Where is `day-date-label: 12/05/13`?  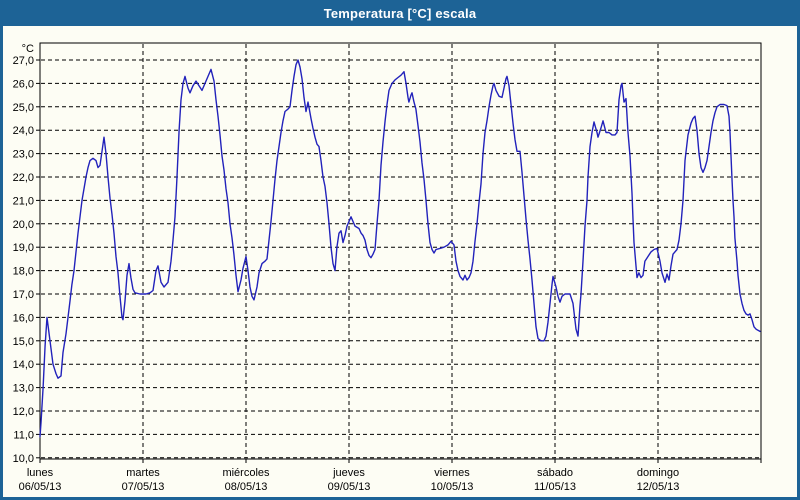
day-date-label: 12/05/13 is located at coordinates (658, 487).